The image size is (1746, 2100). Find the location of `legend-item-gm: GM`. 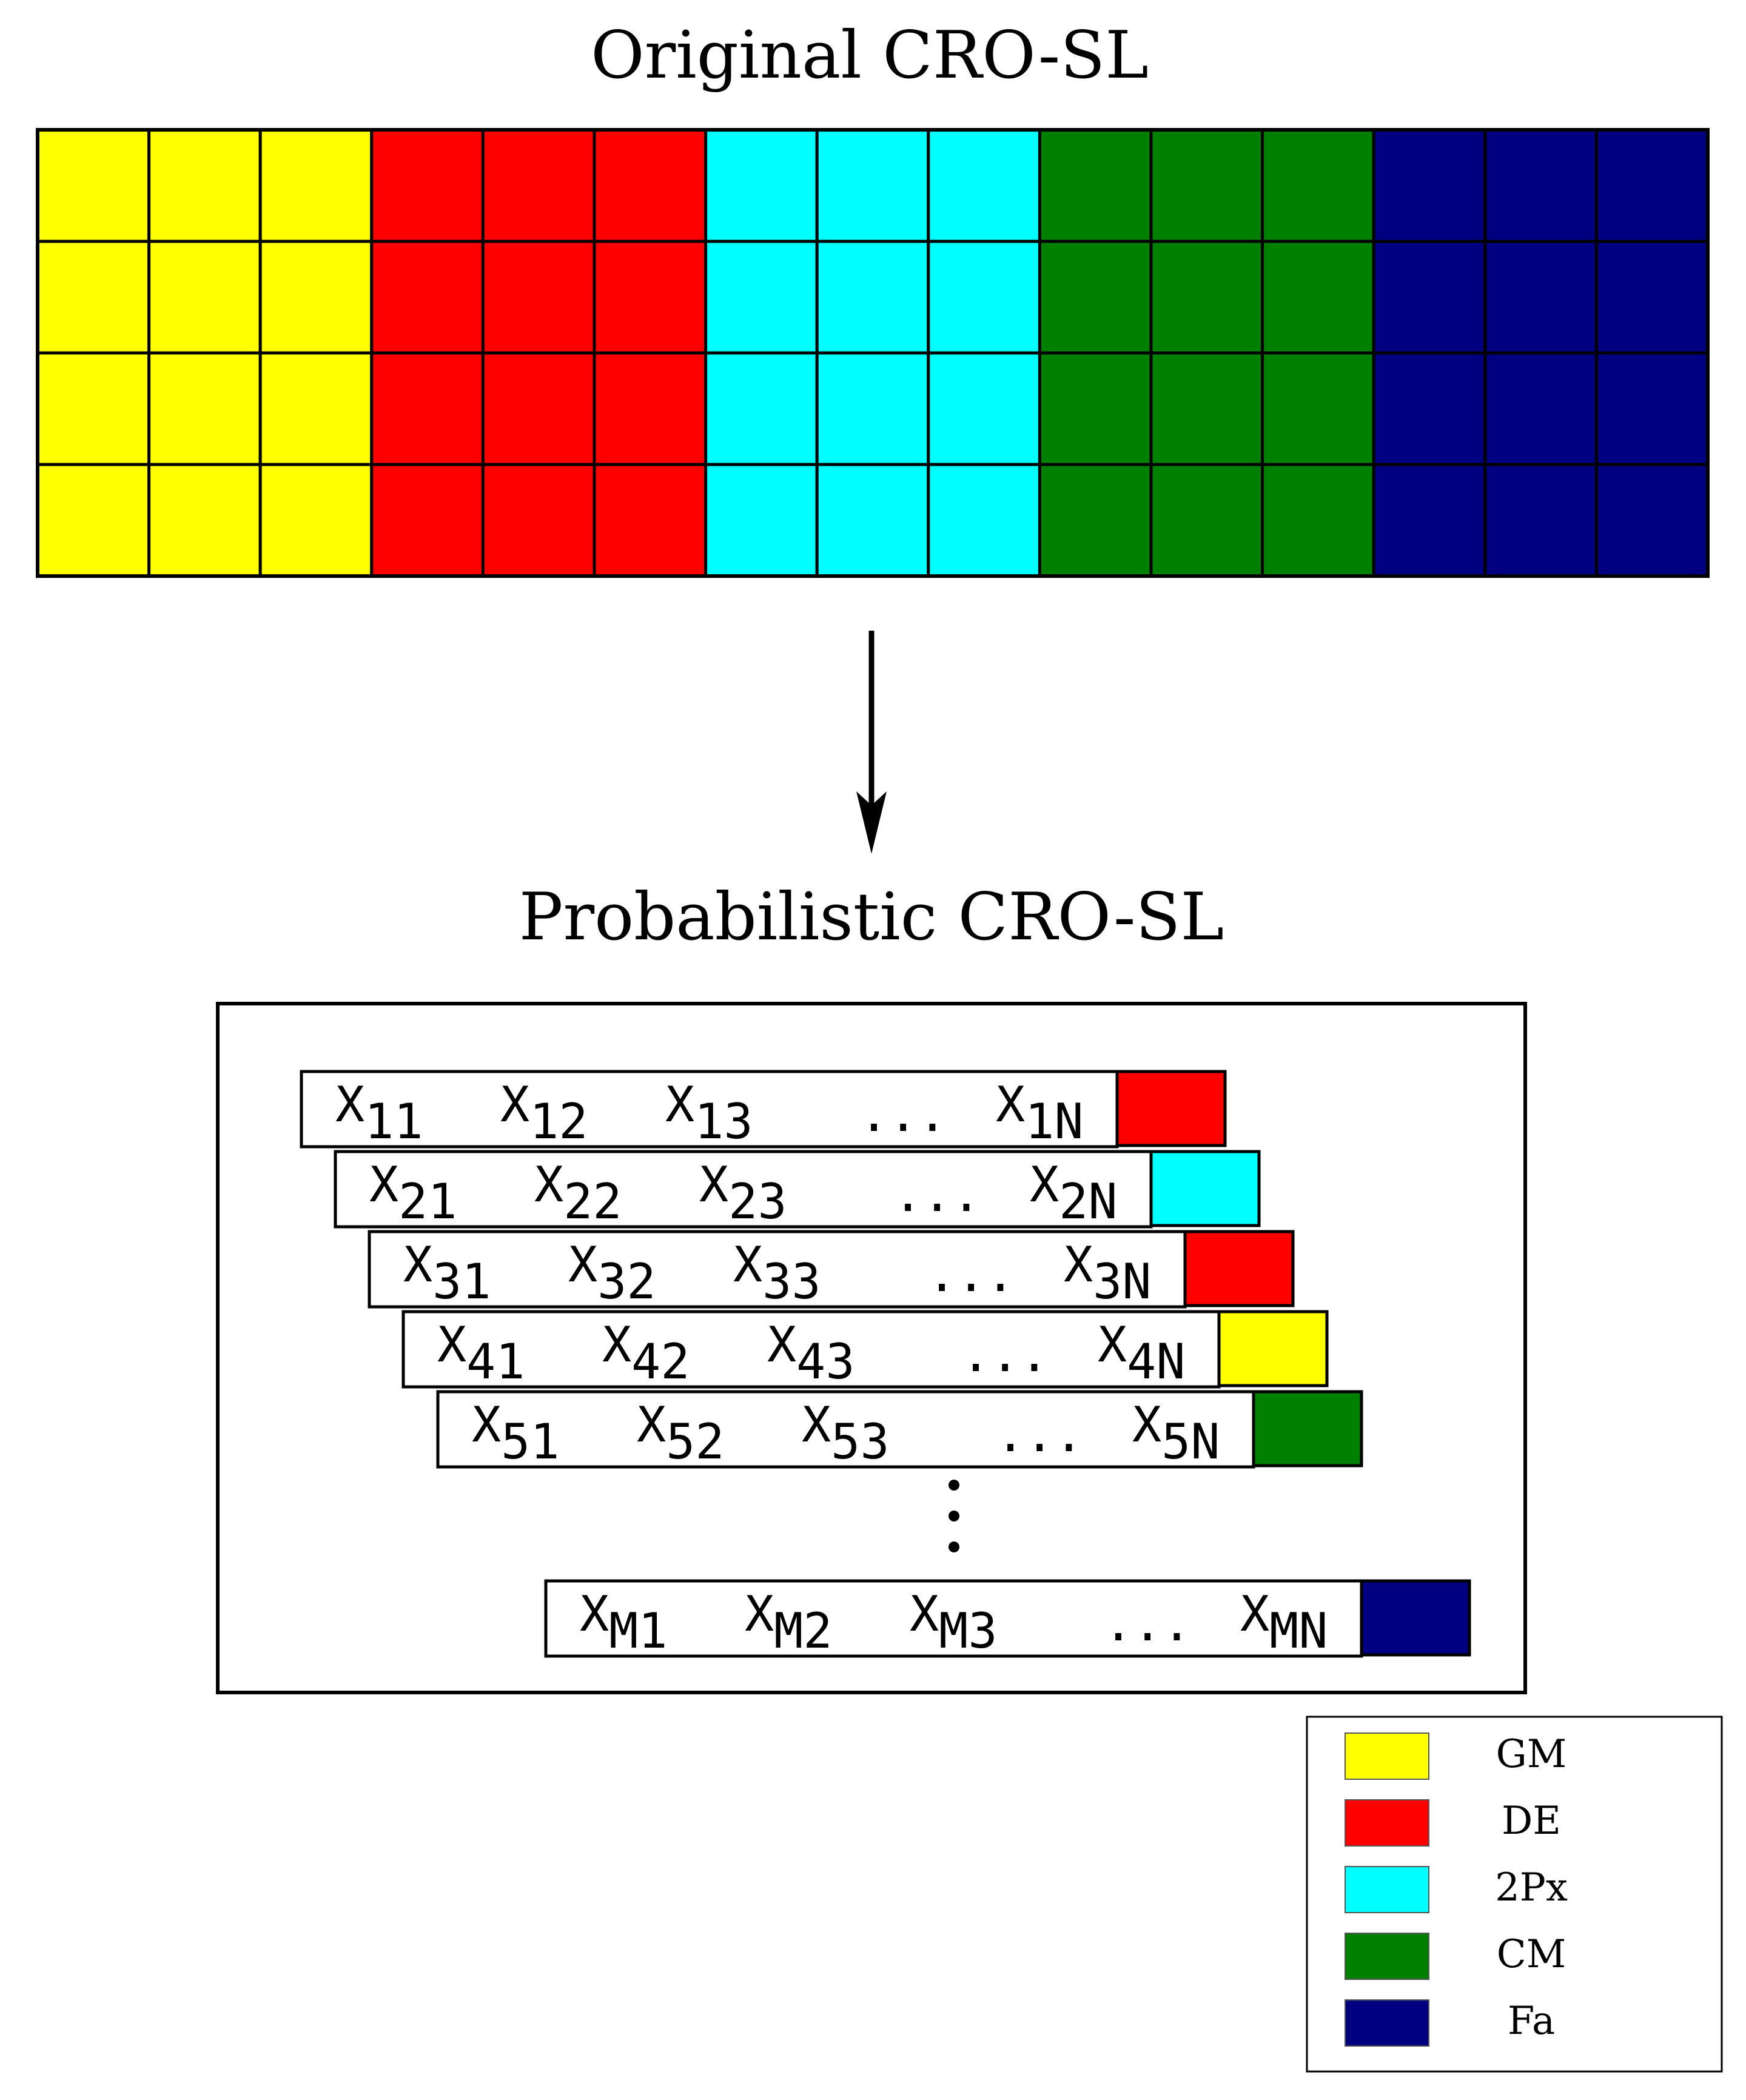

legend-item-gm: GM is located at coordinates (1456, 1756).